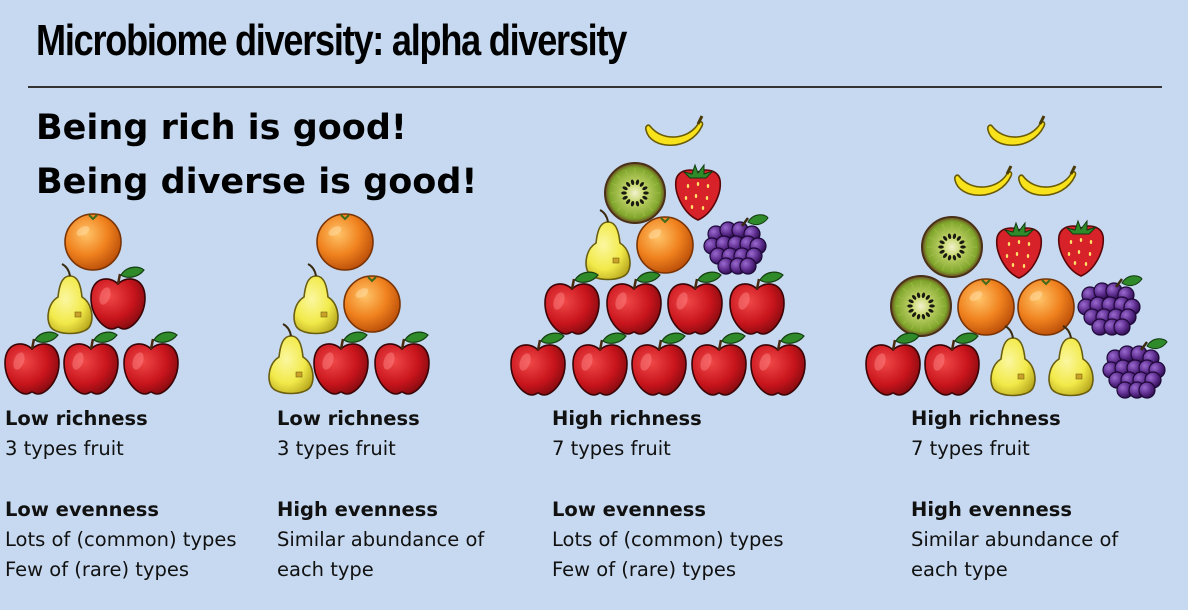 The width and height of the screenshot is (1188, 610). Describe the element at coordinates (644, 569) in the screenshot. I see `panel-3-evenness-detail-2: Few of (rare) types` at that location.